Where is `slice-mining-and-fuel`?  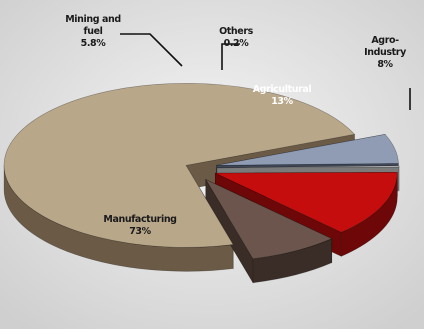 slice-mining-and-fuel is located at coordinates (307, 150).